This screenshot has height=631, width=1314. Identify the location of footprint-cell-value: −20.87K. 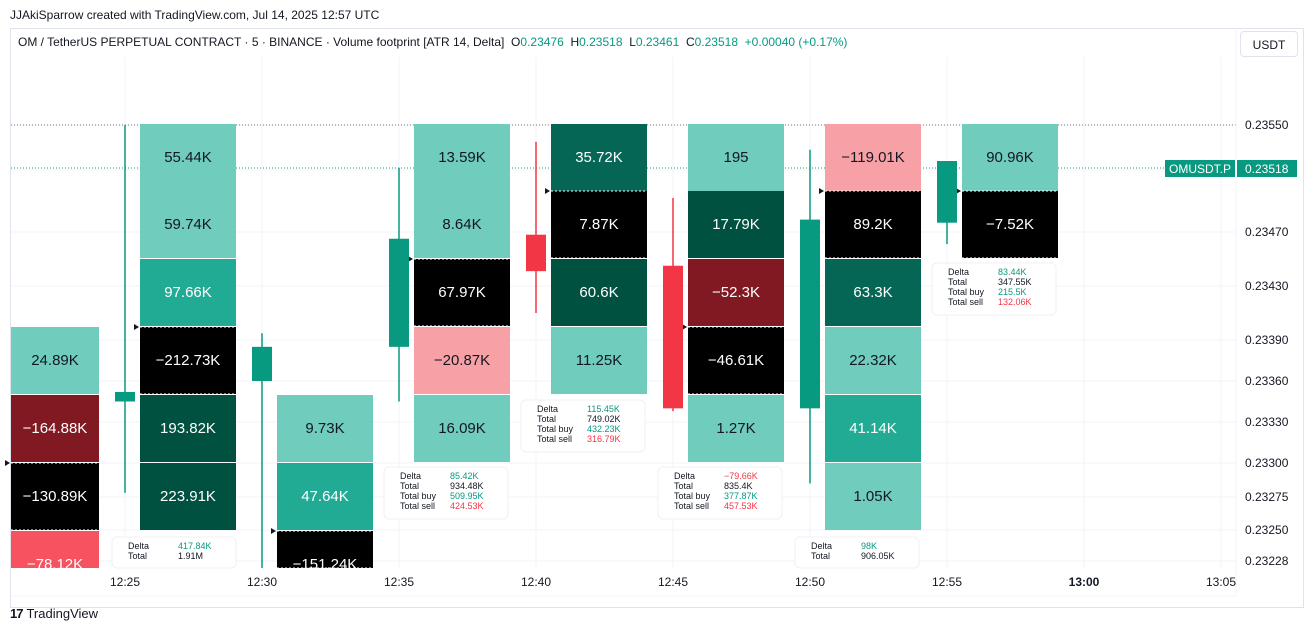
(462, 360).